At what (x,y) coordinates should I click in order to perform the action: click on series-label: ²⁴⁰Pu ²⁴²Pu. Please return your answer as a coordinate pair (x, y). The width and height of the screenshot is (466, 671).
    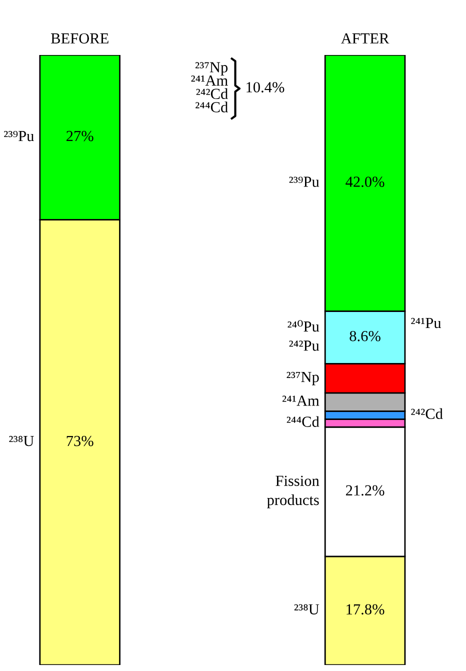
    Looking at the image, I should click on (304, 335).